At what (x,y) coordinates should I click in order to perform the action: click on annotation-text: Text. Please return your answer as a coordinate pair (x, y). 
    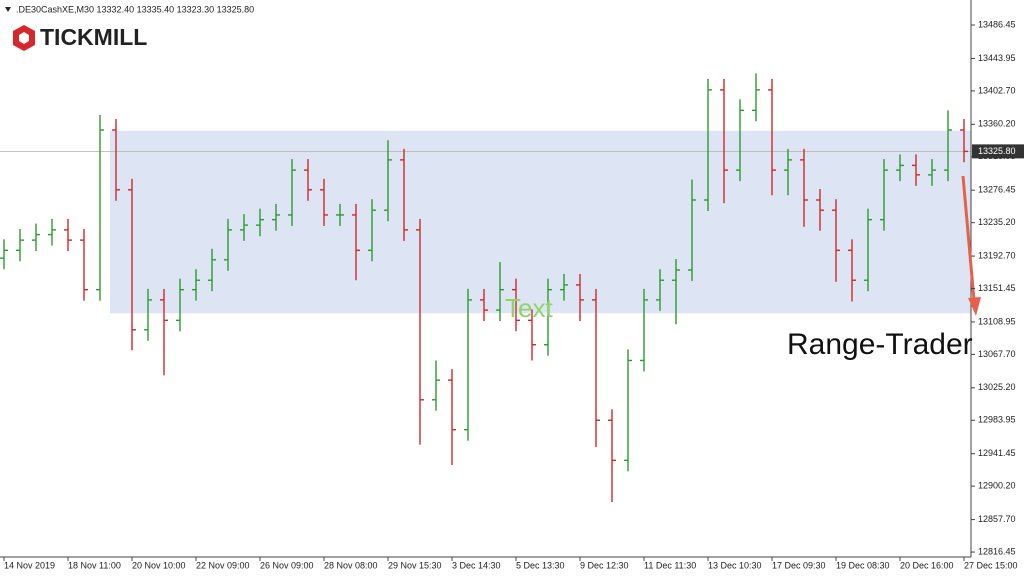
    Looking at the image, I should click on (529, 308).